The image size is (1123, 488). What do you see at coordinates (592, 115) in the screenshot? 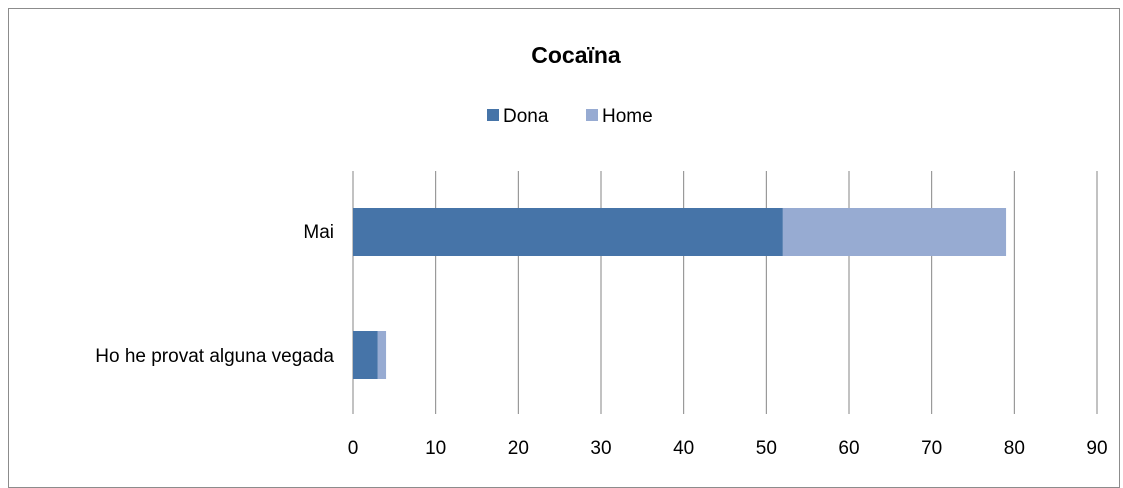
I see `legend-swatch-home` at bounding box center [592, 115].